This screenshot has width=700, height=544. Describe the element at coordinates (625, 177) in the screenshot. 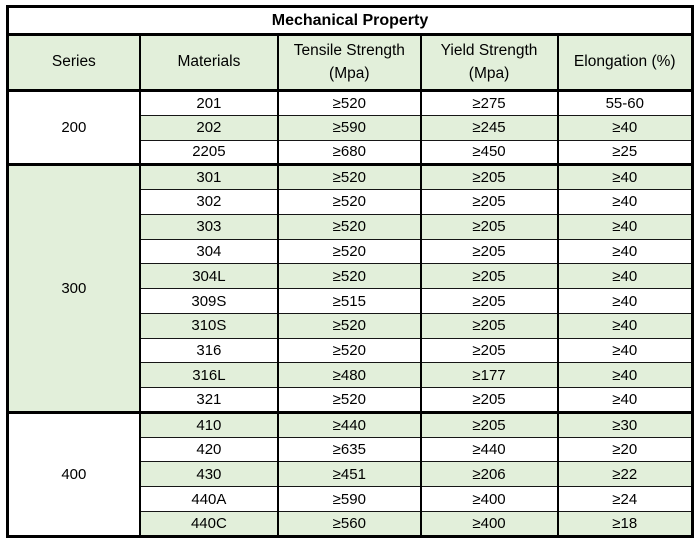

I see `cell-301-elongation: ≥40` at that location.